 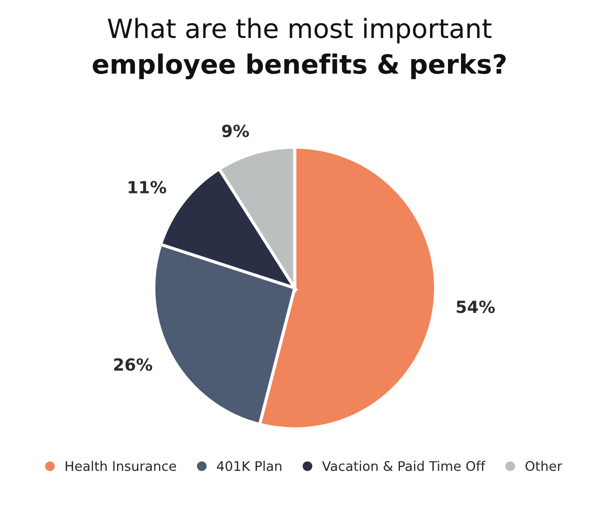 I want to click on data-label: 9%, so click(x=235, y=131).